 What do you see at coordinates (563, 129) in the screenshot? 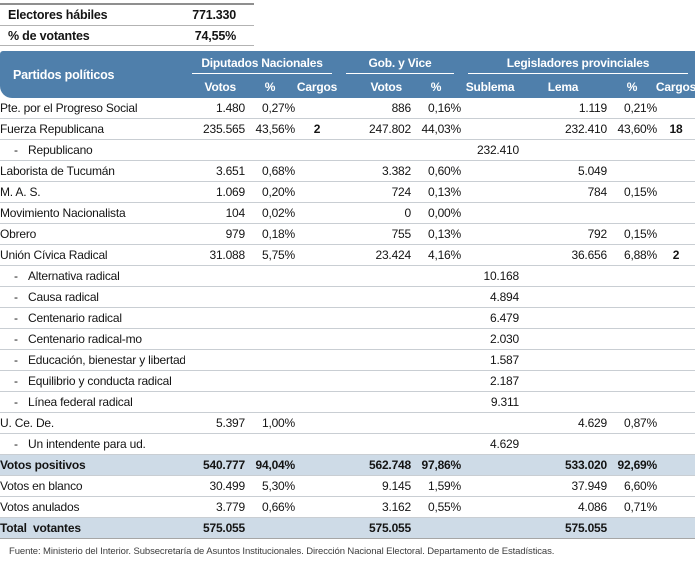
I see `cell-leg-lema: 232.410` at bounding box center [563, 129].